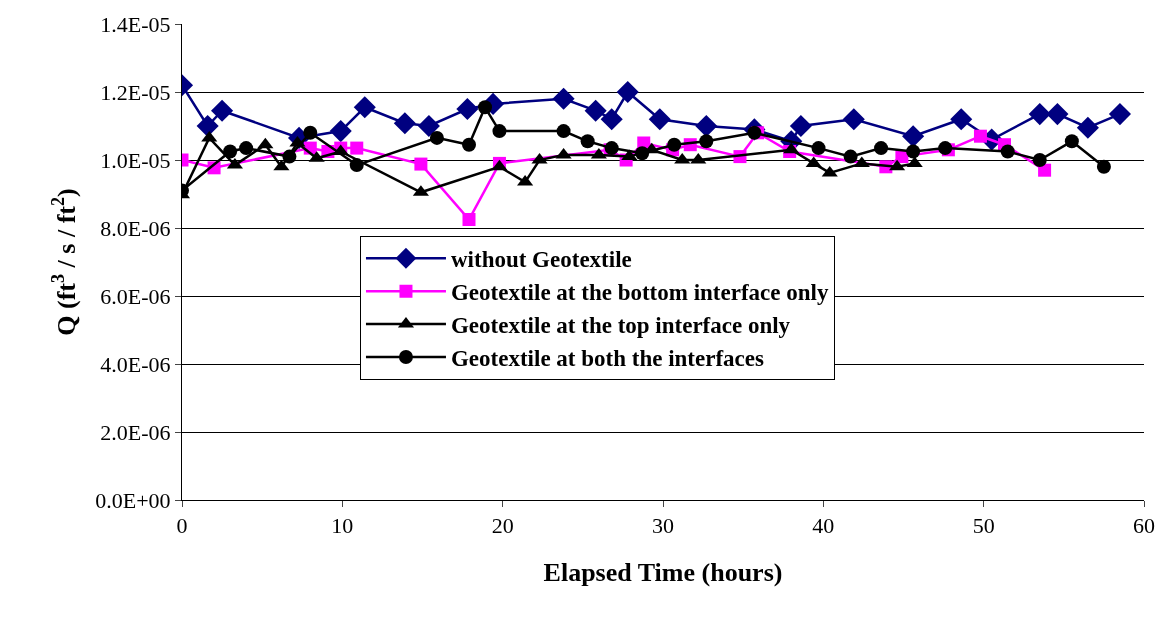  Describe the element at coordinates (135, 24) in the screenshot. I see `y-tick-label: 1.4E-05` at that location.